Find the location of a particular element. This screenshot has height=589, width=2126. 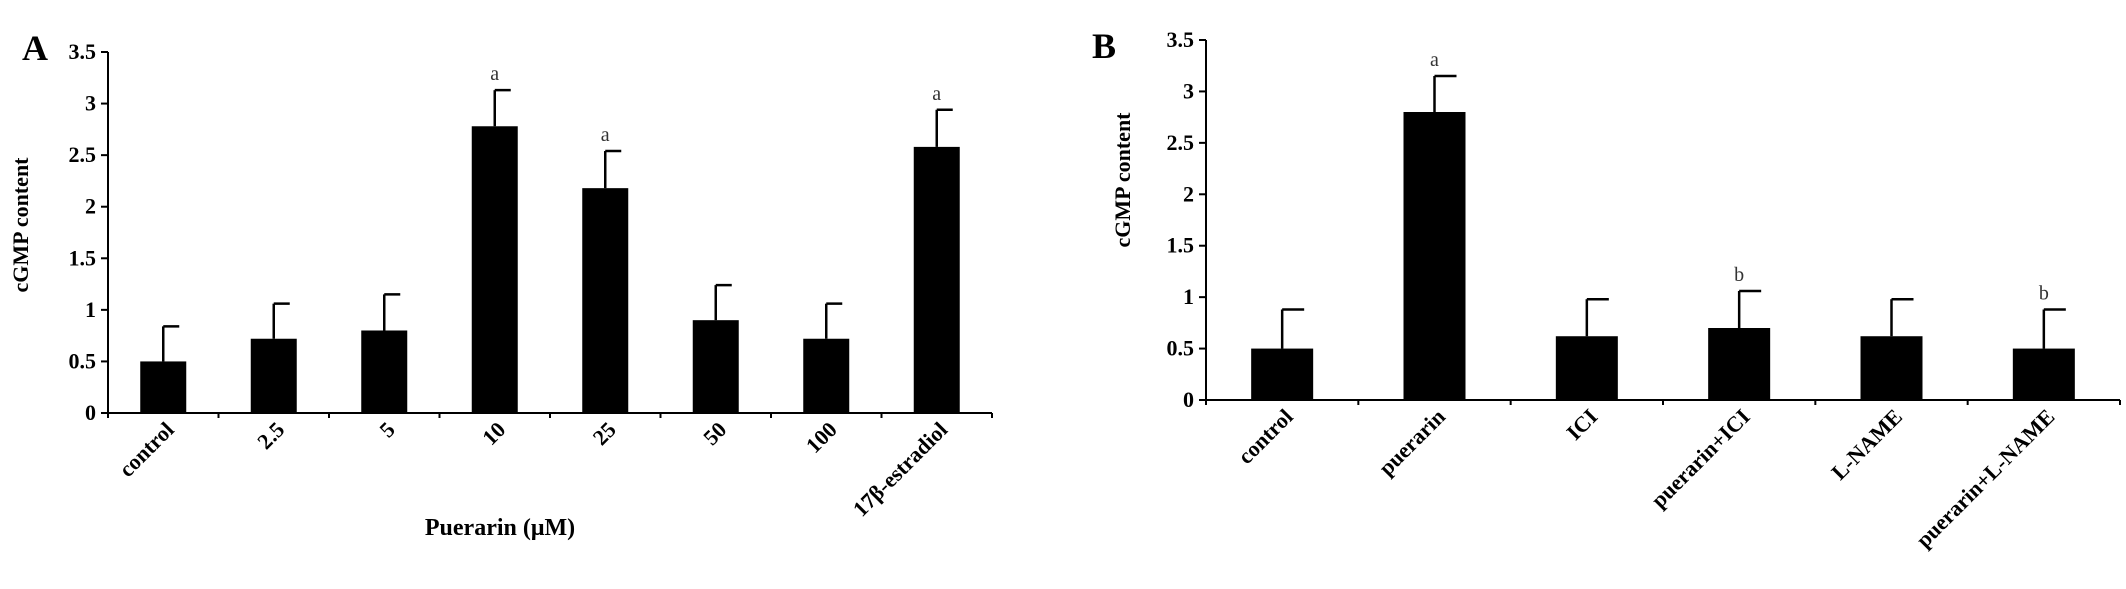

panel-a-category-labels: control 2.5 5 10 25 50 100 17β-estradiol is located at coordinates (533, 469).